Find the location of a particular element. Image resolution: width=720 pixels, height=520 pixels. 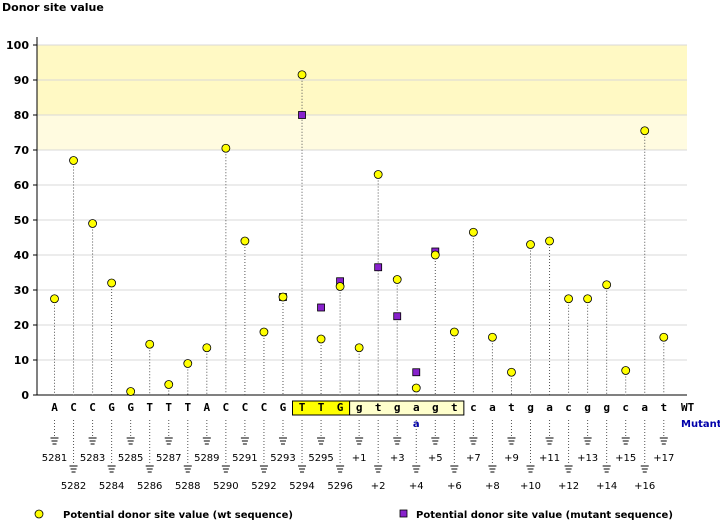

position-label: 5281 is located at coordinates (54, 458).